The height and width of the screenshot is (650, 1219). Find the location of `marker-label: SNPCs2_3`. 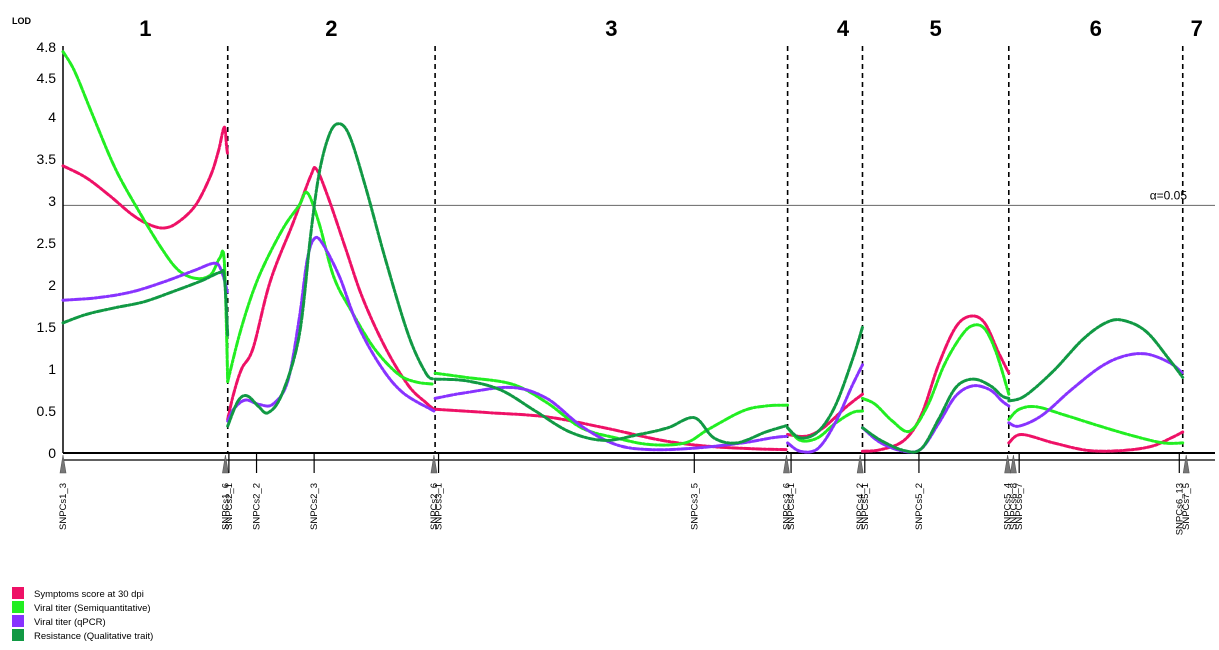

marker-label: SNPCs2_3 is located at coordinates (314, 506).